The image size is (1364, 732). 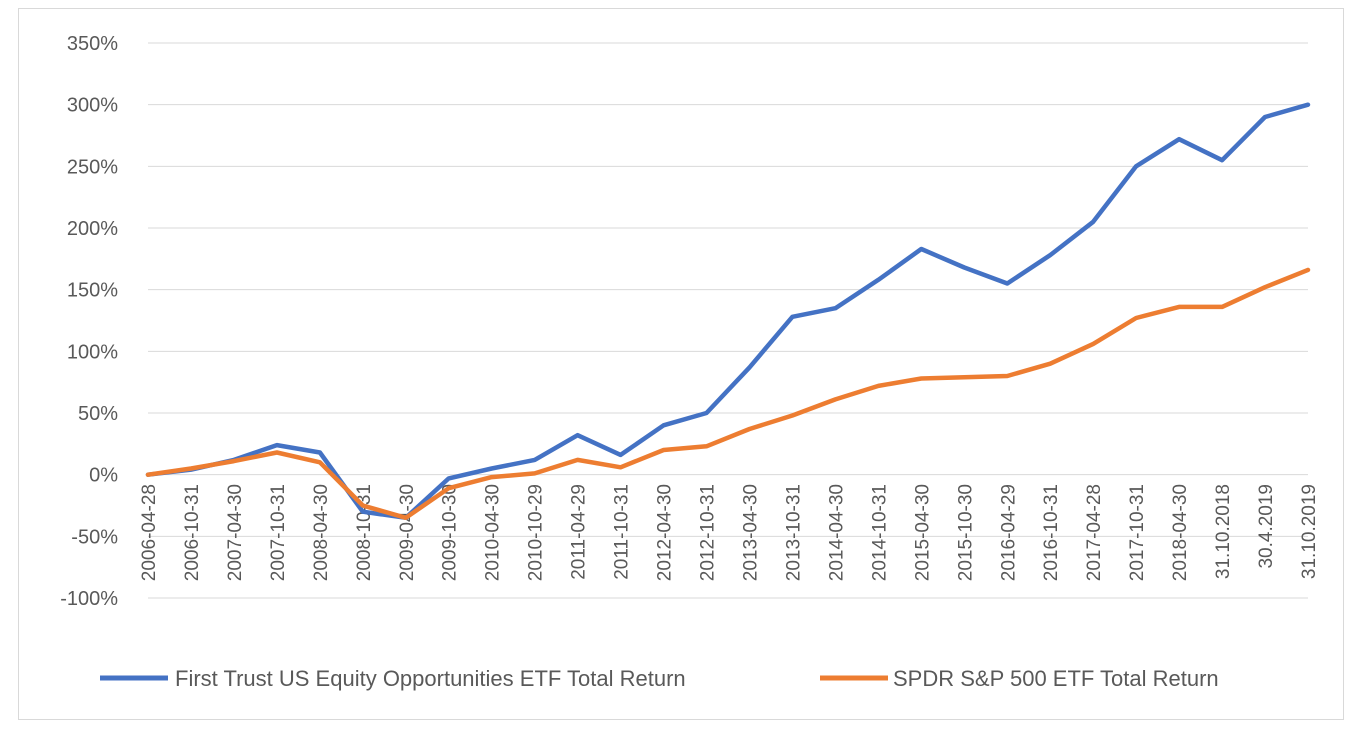 What do you see at coordinates (1266, 526) in the screenshot?
I see `x-tick-label: 30.4.2019` at bounding box center [1266, 526].